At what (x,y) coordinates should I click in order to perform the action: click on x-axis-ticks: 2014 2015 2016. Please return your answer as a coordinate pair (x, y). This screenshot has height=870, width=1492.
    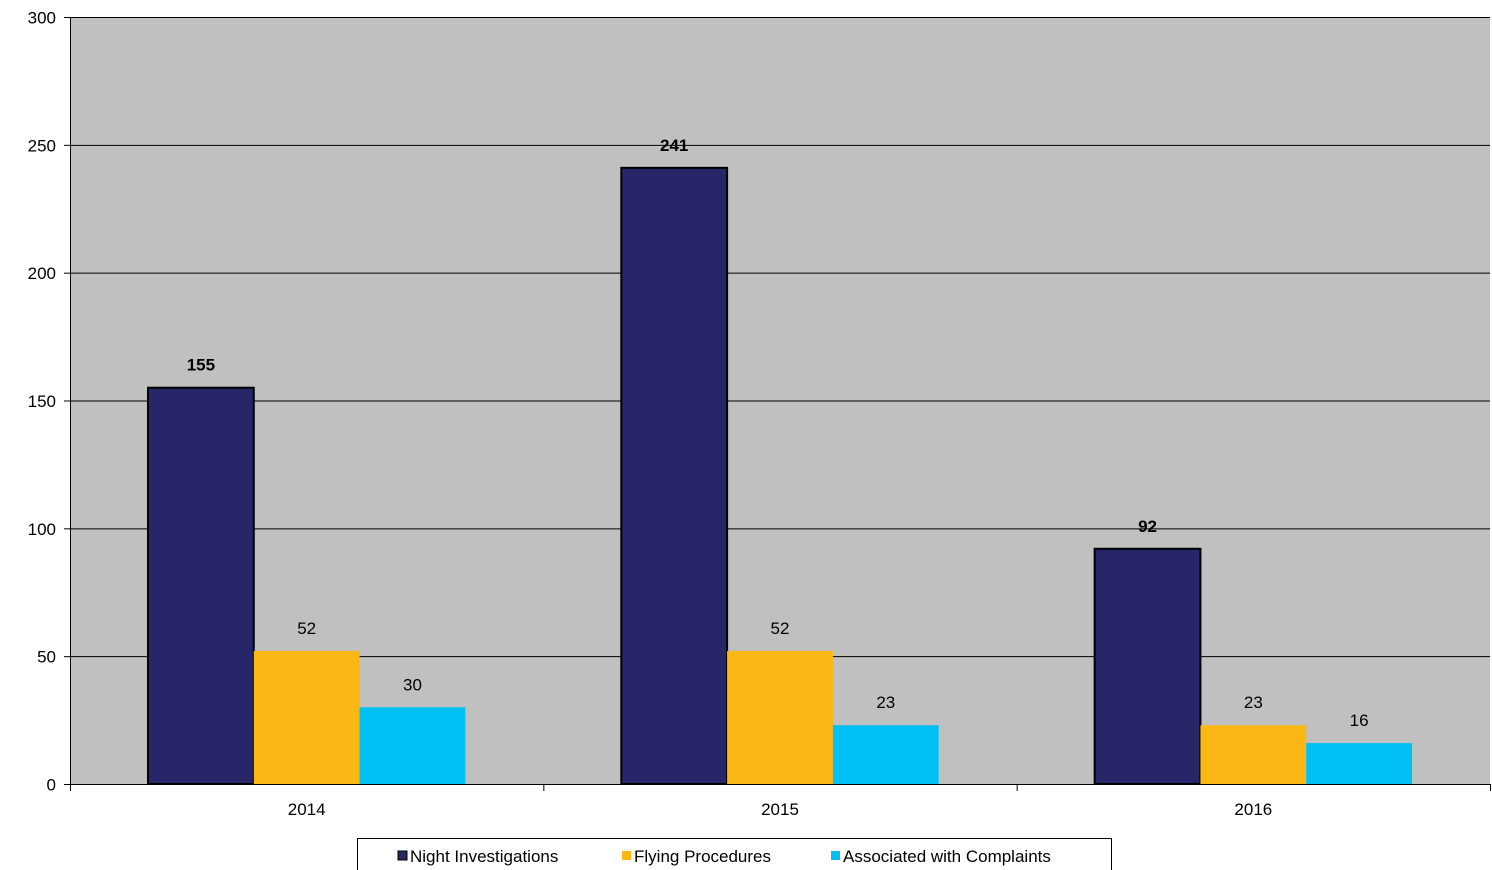
    Looking at the image, I should click on (780, 801).